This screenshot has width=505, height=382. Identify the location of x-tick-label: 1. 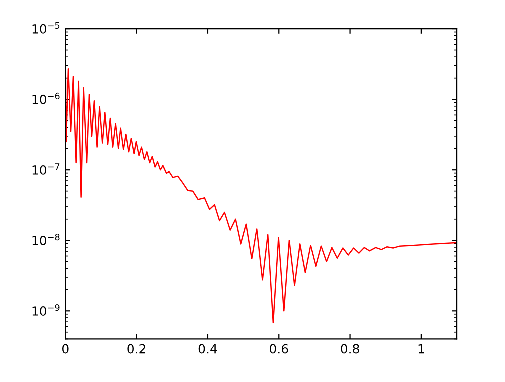
(421, 349).